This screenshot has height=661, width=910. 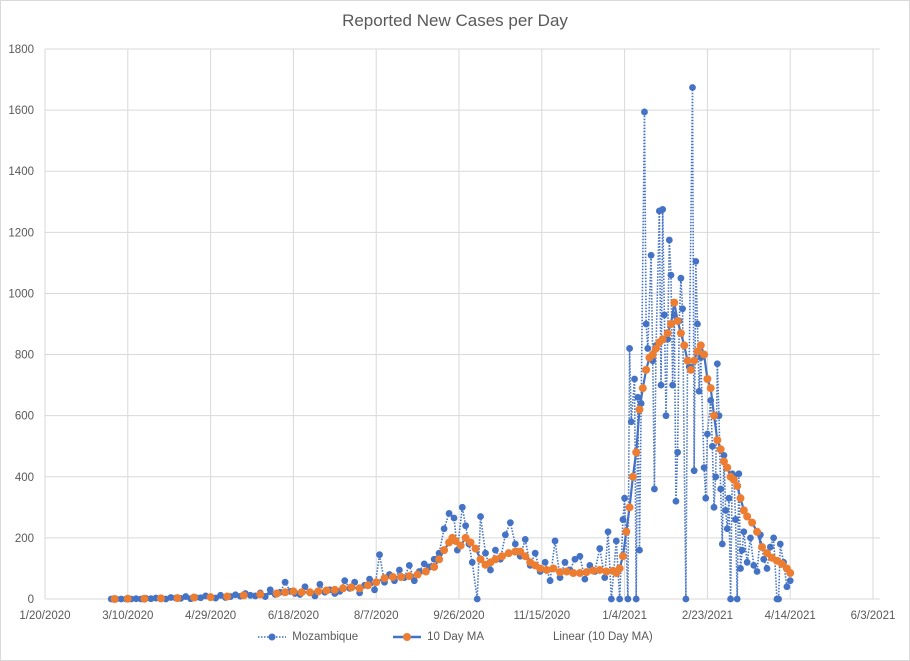 I want to click on legend-item-10-day-ma: 10 Day MA, so click(x=438, y=637).